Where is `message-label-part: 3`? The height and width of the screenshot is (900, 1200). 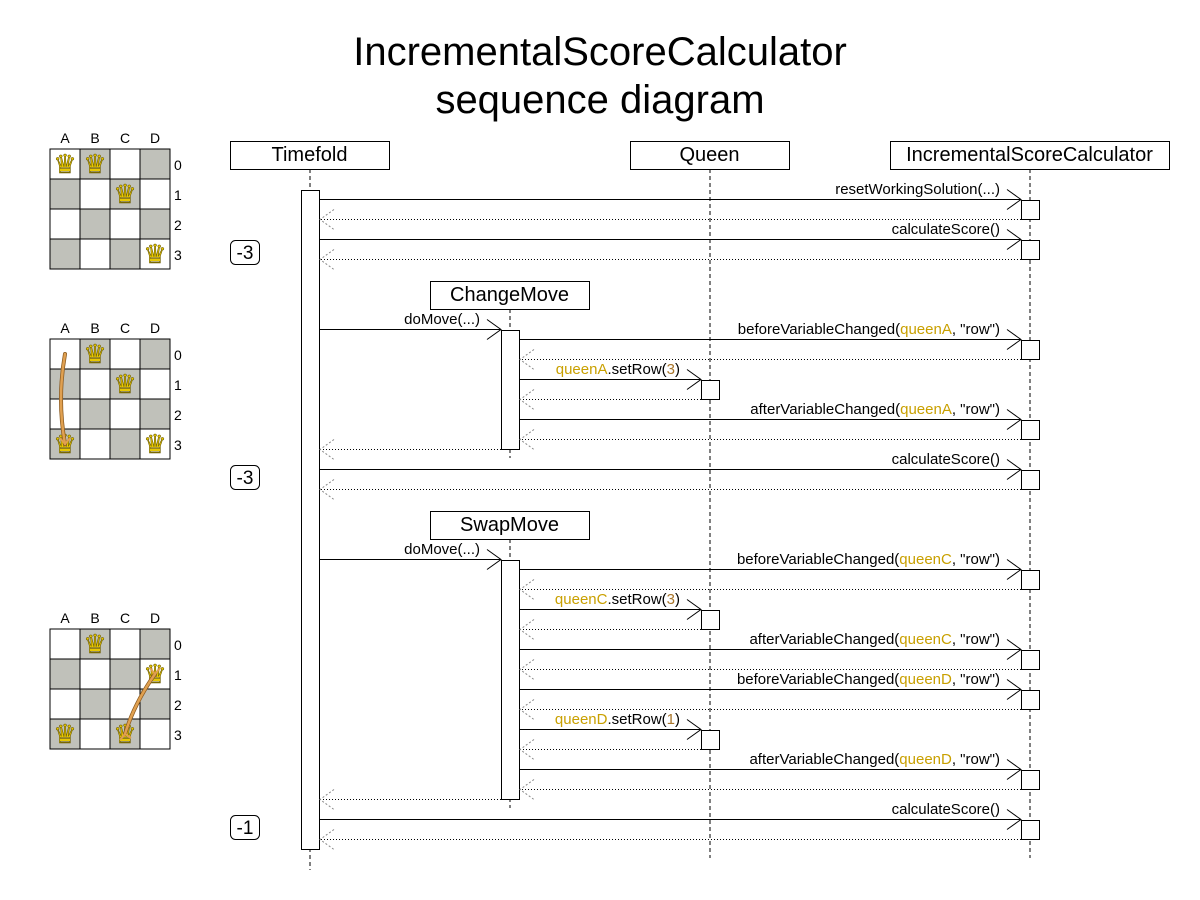
message-label-part: 3 is located at coordinates (671, 599).